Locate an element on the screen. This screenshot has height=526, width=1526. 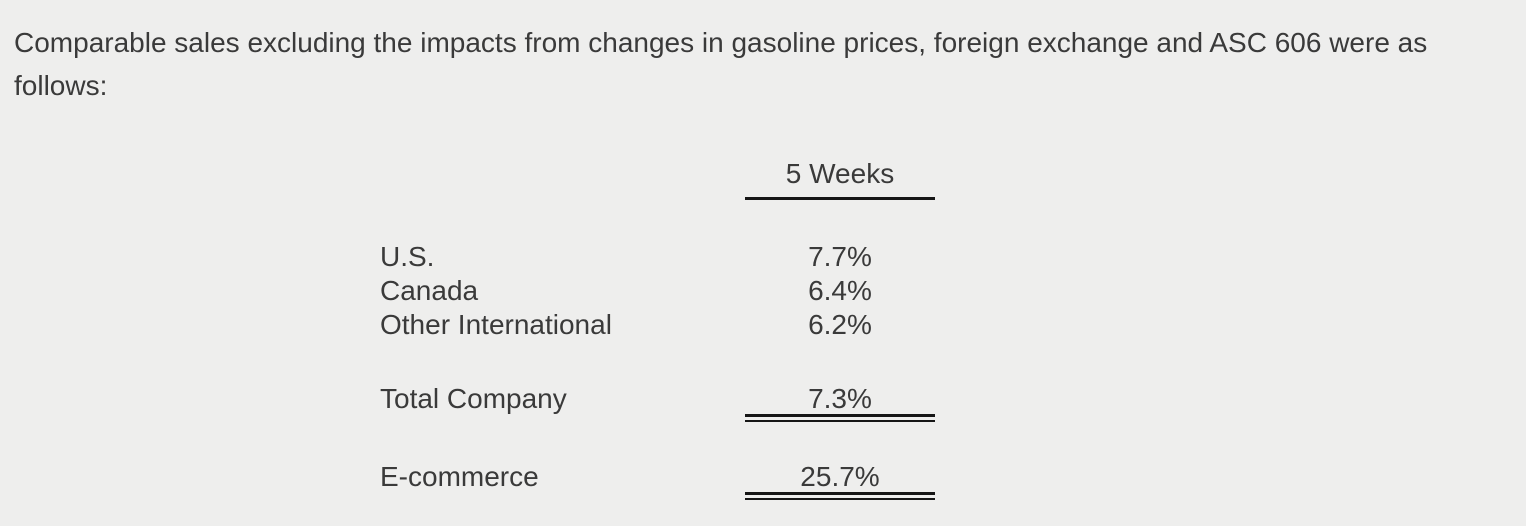
row-value-total-company: 7.3% is located at coordinates (840, 398).